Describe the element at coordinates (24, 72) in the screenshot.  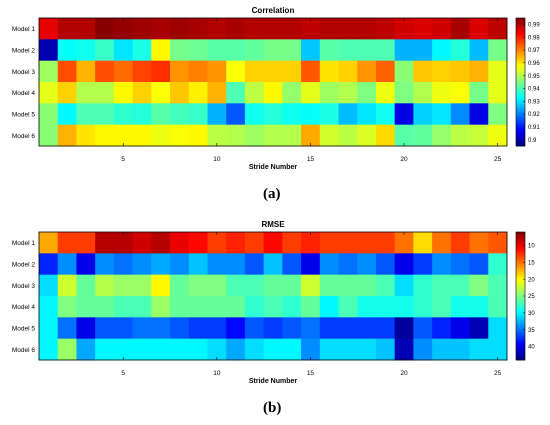
I see `row-label: Model 3` at that location.